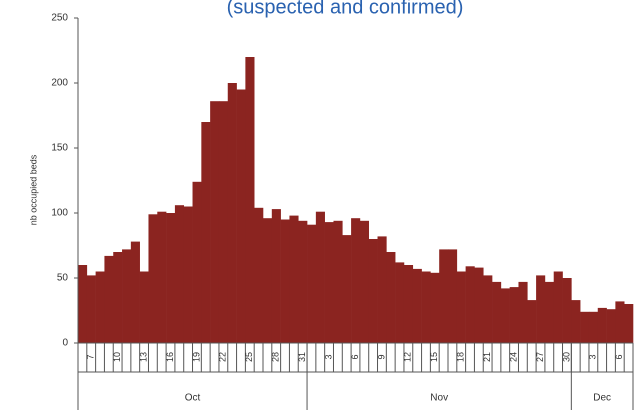  Describe the element at coordinates (59, 83) in the screenshot. I see `y-tick-label: 200` at that location.